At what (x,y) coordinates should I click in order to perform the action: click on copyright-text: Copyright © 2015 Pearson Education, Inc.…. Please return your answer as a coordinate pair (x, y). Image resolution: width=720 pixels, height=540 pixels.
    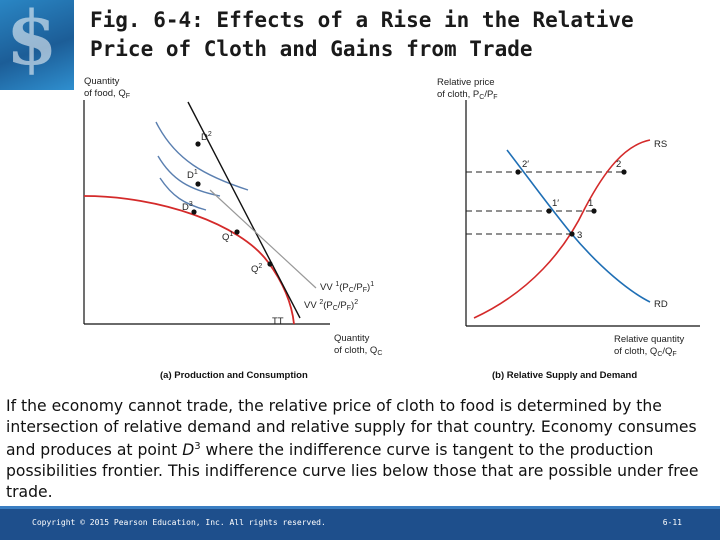
    Looking at the image, I should click on (179, 522).